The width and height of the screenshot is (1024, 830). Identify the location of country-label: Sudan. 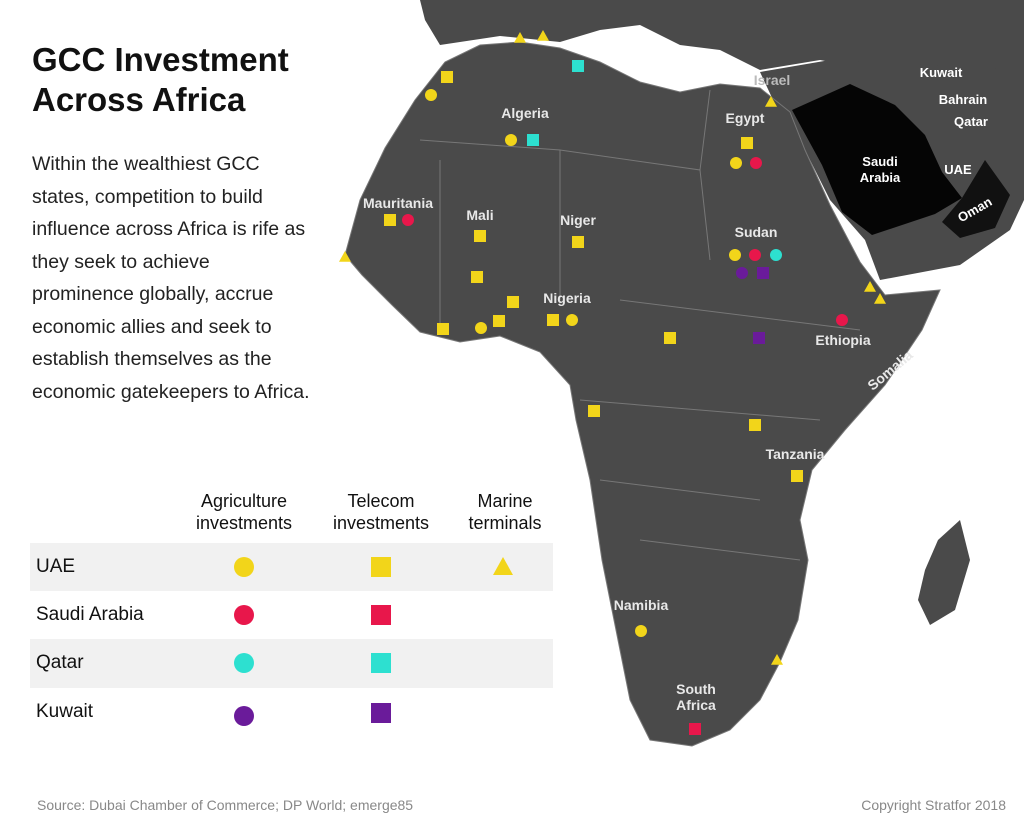
(756, 232).